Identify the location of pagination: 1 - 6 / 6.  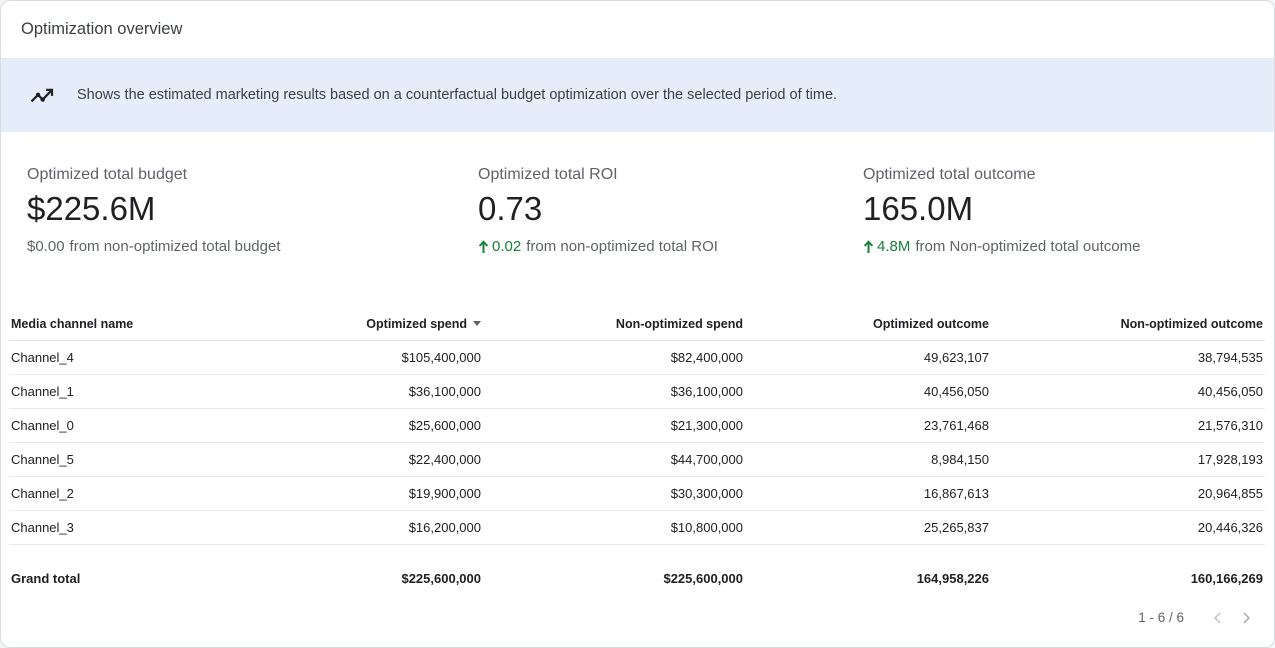
(630, 618).